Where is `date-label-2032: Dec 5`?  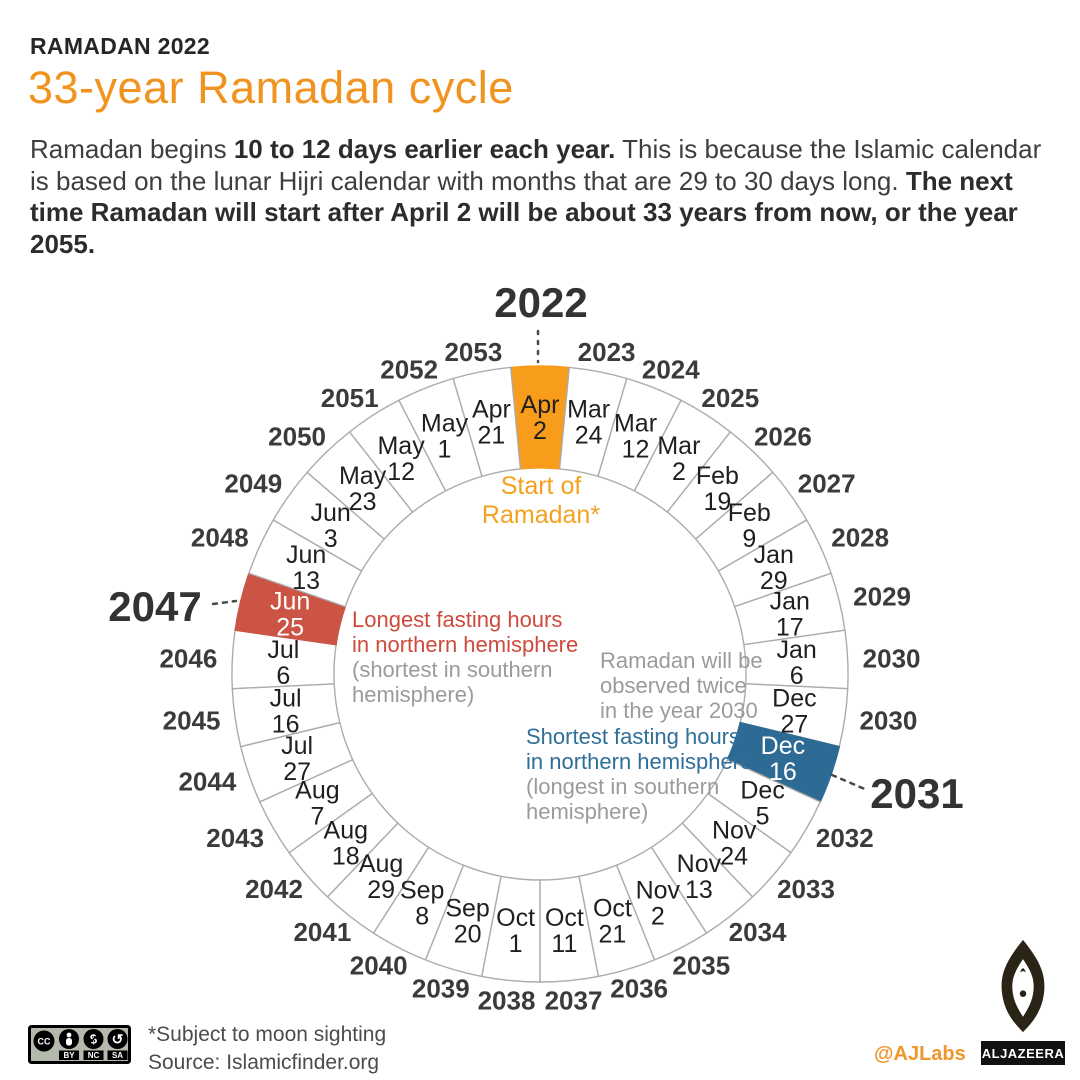
date-label-2032: Dec 5 is located at coordinates (762, 804).